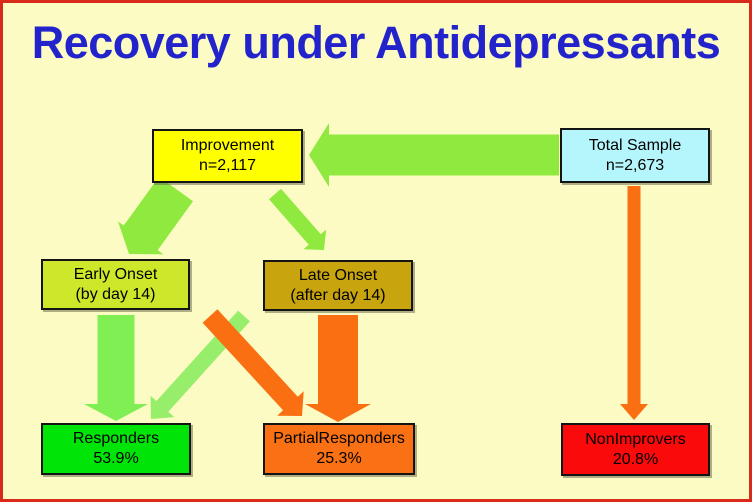 The height and width of the screenshot is (502, 752). I want to click on node-early-onset-label: Early Onset, so click(115, 274).